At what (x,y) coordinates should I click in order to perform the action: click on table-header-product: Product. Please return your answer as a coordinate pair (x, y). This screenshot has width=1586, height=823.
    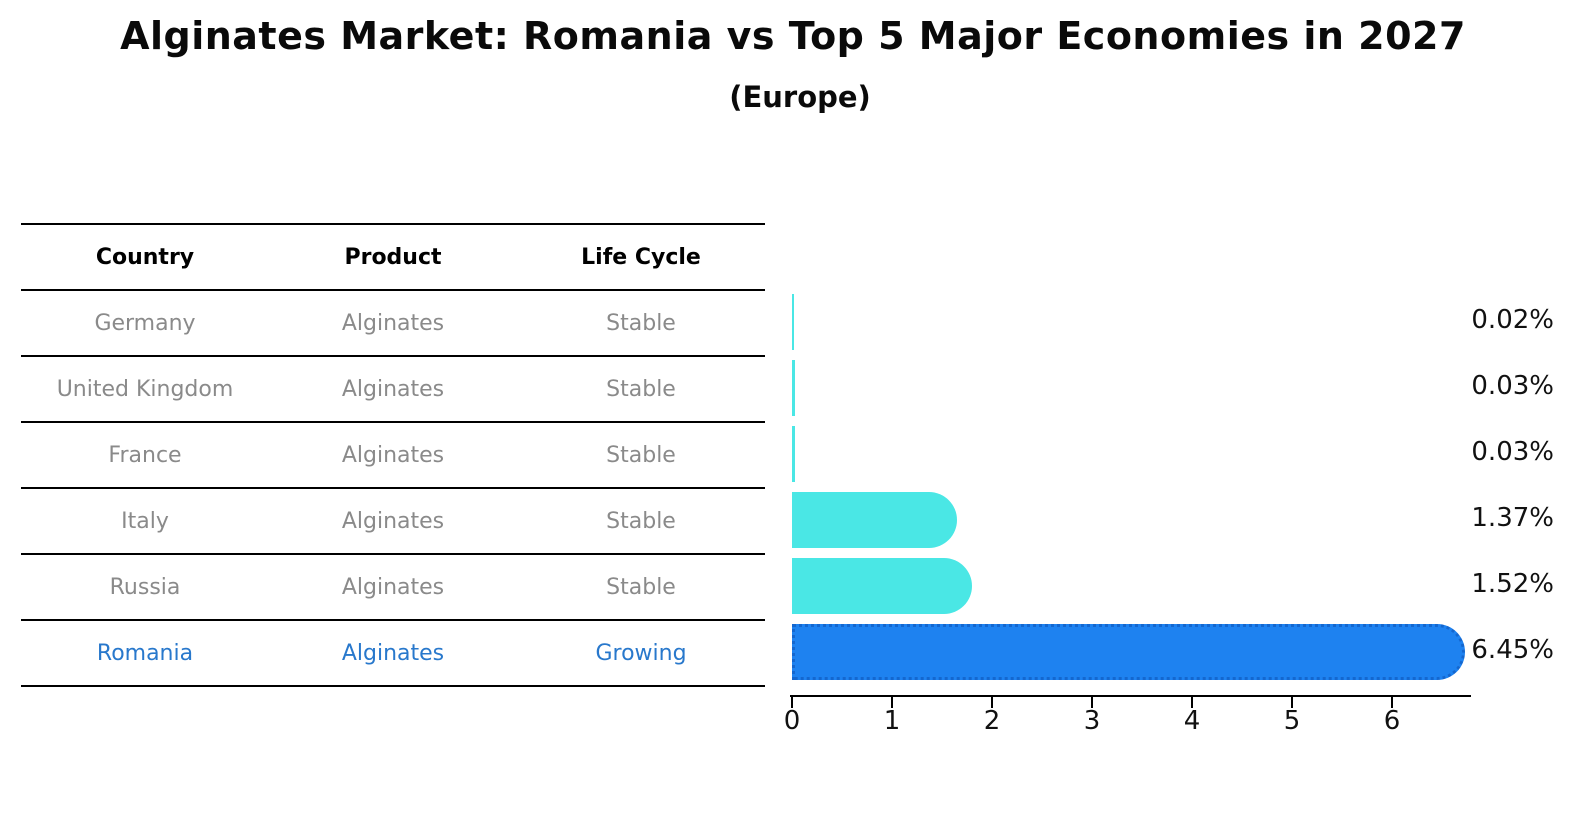
    Looking at the image, I should click on (393, 257).